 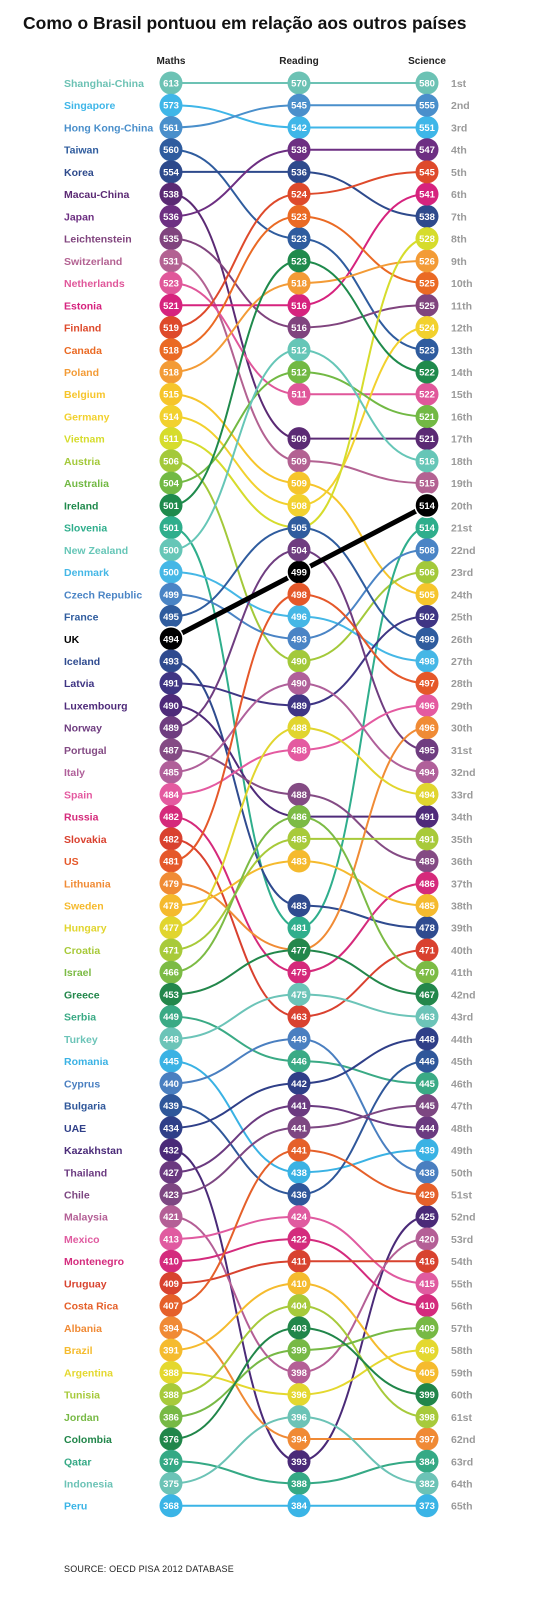 What do you see at coordinates (171, 484) in the screenshot?
I see `score-label-maths: 504` at bounding box center [171, 484].